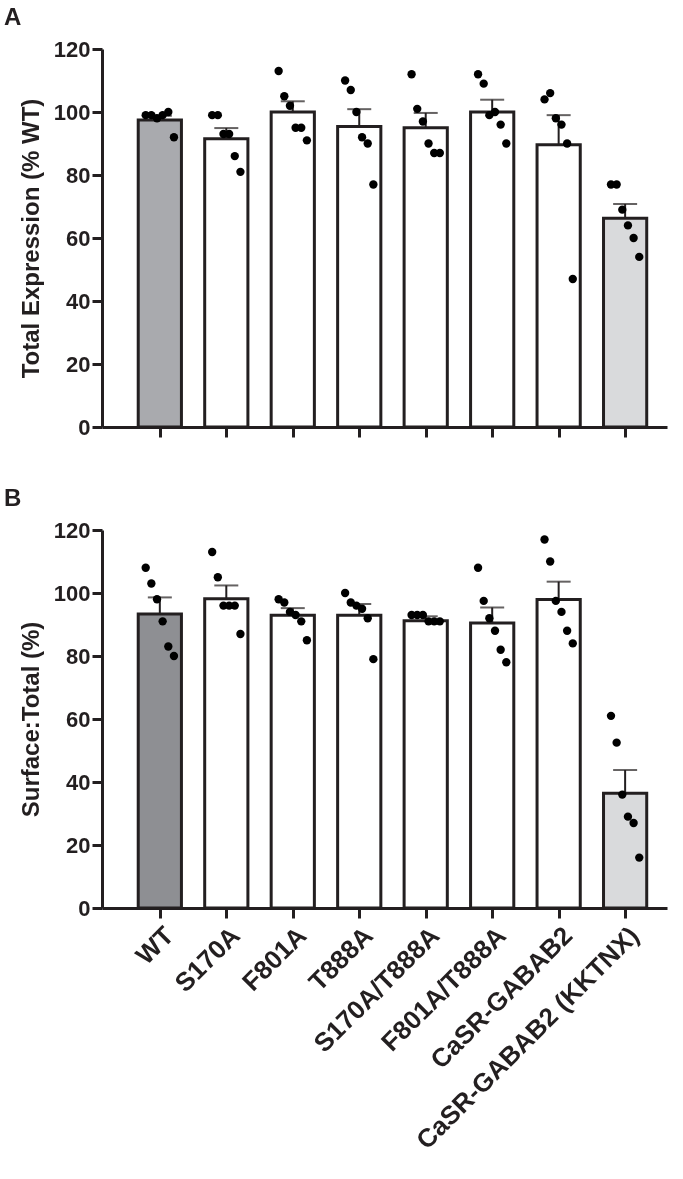 This screenshot has width=683, height=1179. Describe the element at coordinates (13, 16) in the screenshot. I see `chart-title: A` at that location.